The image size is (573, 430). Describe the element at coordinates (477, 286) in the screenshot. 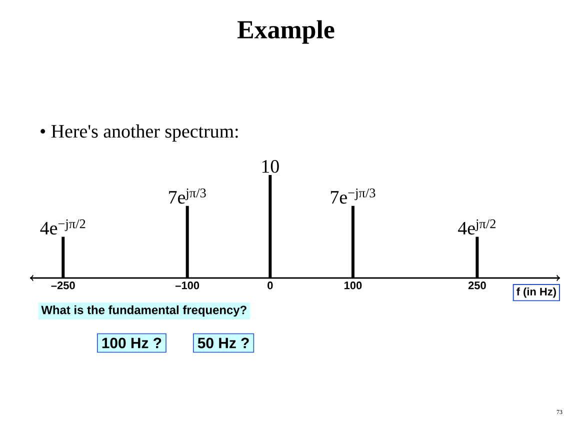

I see `x-tick-label: 250` at that location.